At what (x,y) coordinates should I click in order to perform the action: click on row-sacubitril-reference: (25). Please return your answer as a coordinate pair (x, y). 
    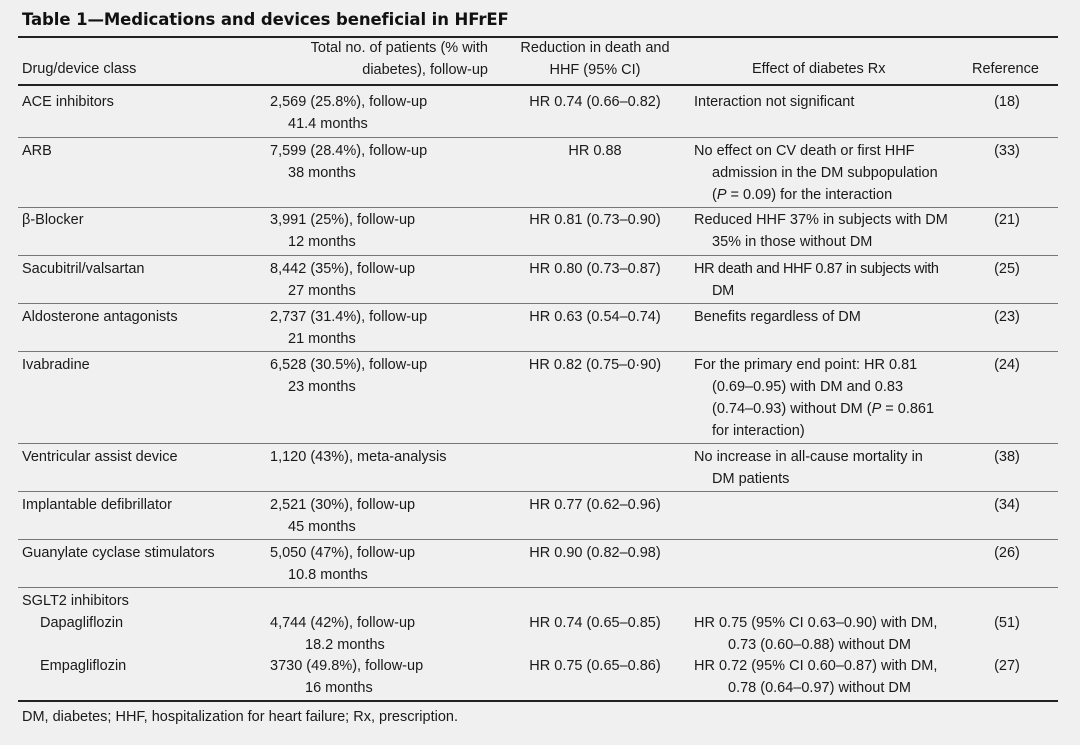
    Looking at the image, I should click on (1007, 269).